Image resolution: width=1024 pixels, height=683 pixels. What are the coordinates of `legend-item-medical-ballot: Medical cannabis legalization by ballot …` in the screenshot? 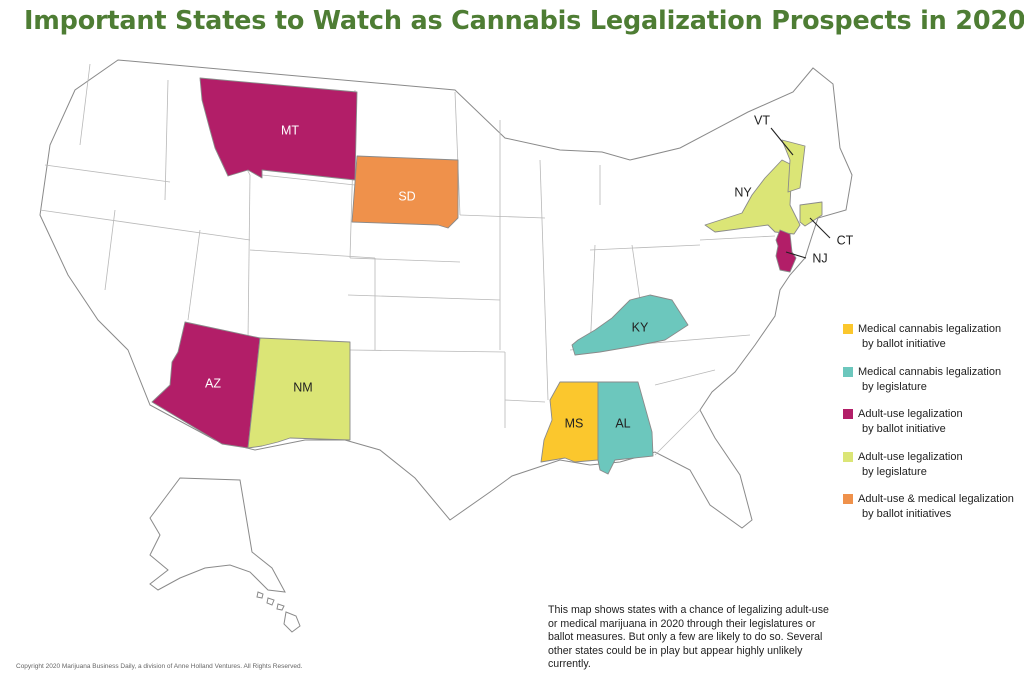 It's located at (931, 343).